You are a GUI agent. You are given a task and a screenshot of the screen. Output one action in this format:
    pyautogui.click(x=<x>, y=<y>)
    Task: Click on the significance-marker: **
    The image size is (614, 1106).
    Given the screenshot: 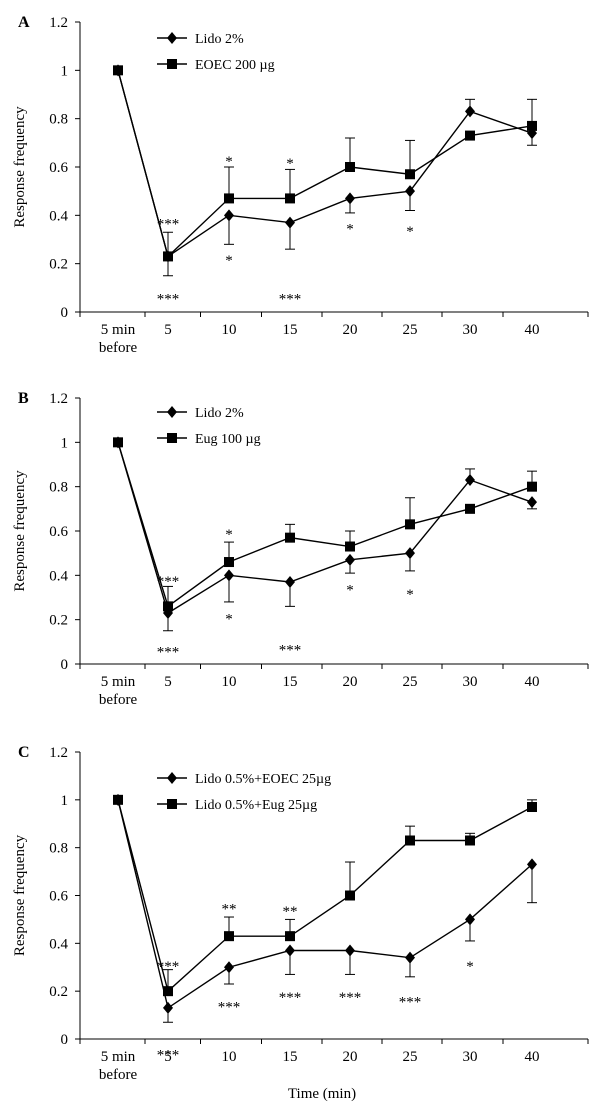 What is the action you would take?
    pyautogui.click(x=290, y=912)
    